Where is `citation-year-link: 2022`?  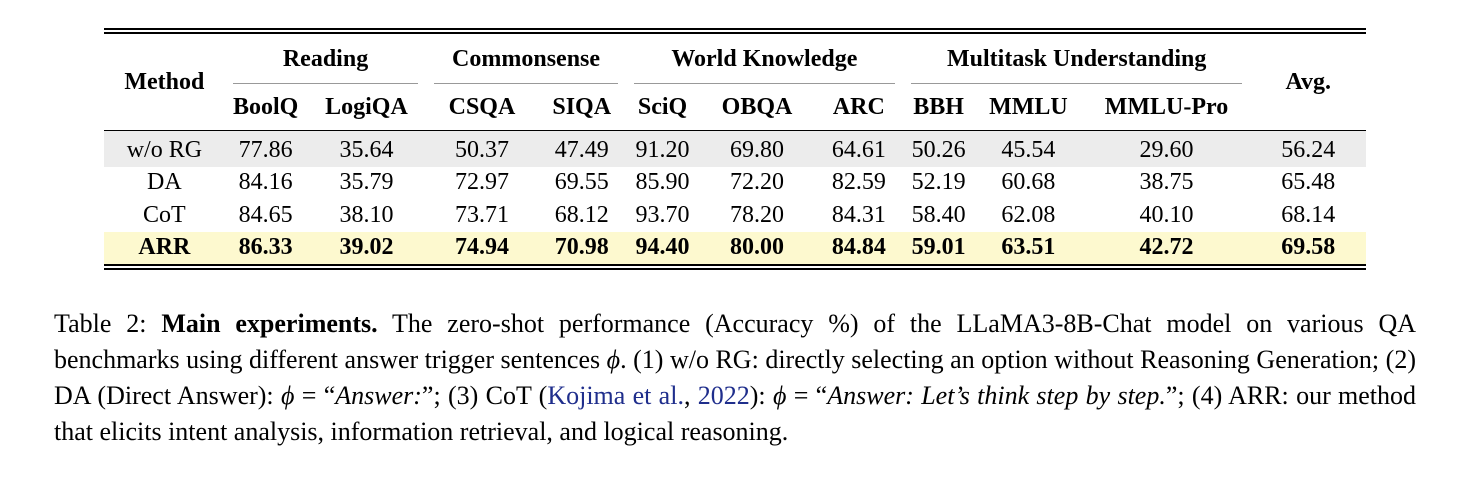 citation-year-link: 2022 is located at coordinates (723, 395).